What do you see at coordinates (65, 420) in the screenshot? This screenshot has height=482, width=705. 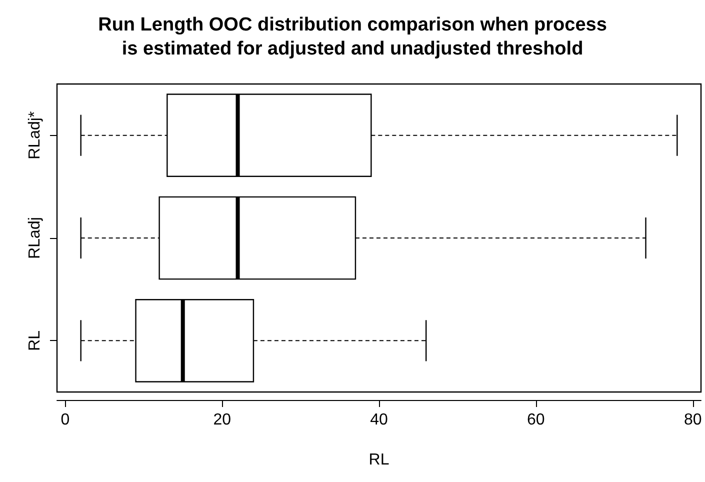 I see `x-tick-label: 0` at bounding box center [65, 420].